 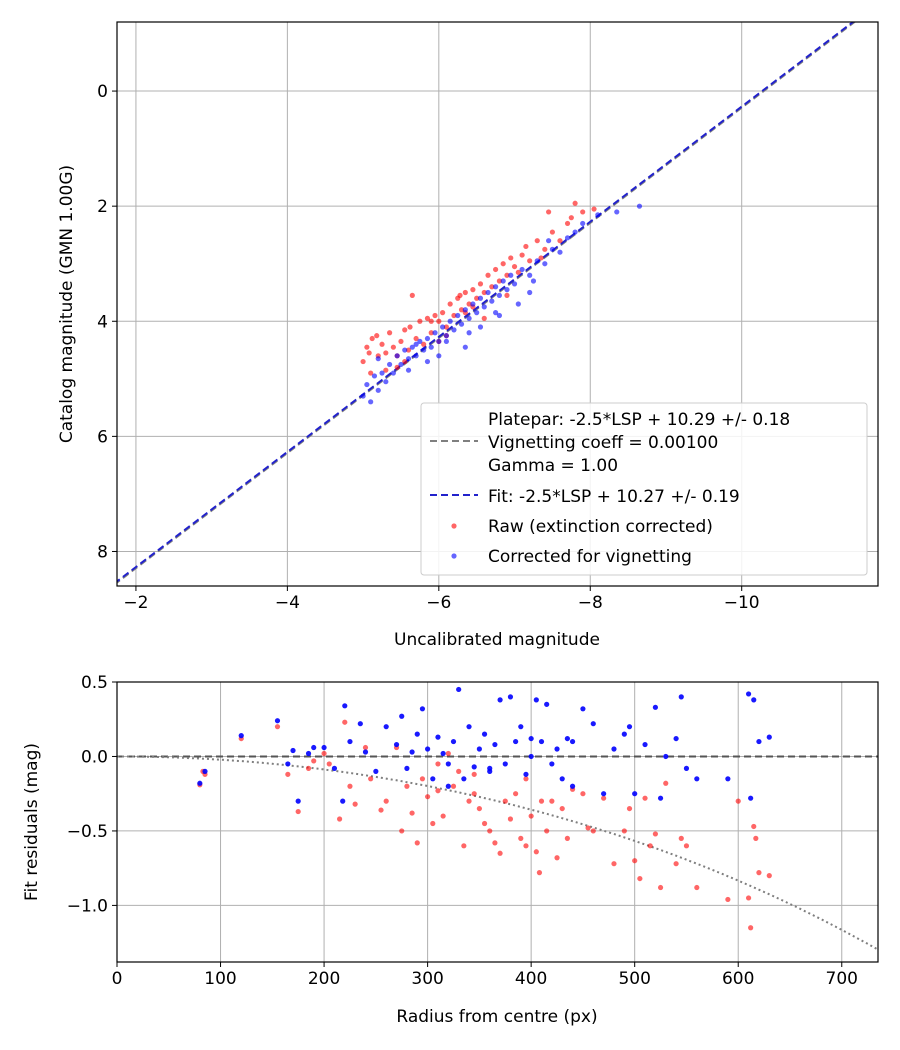 I want to click on legend-raw-marker, so click(x=454, y=526).